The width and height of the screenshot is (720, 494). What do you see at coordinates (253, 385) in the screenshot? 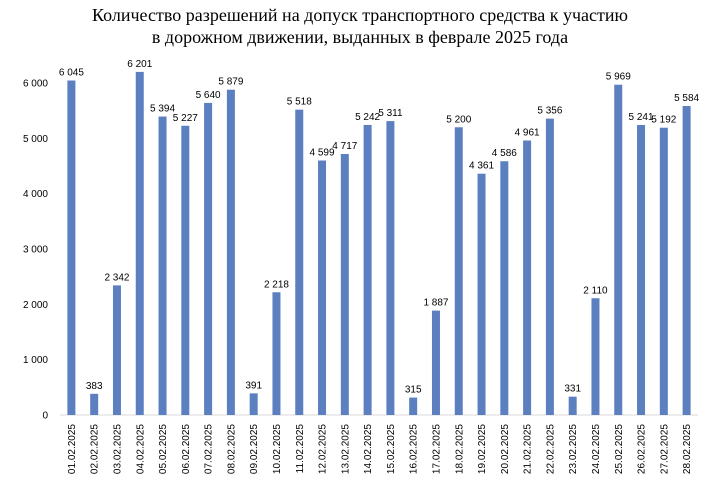
I see `data-label: 391` at bounding box center [253, 385].